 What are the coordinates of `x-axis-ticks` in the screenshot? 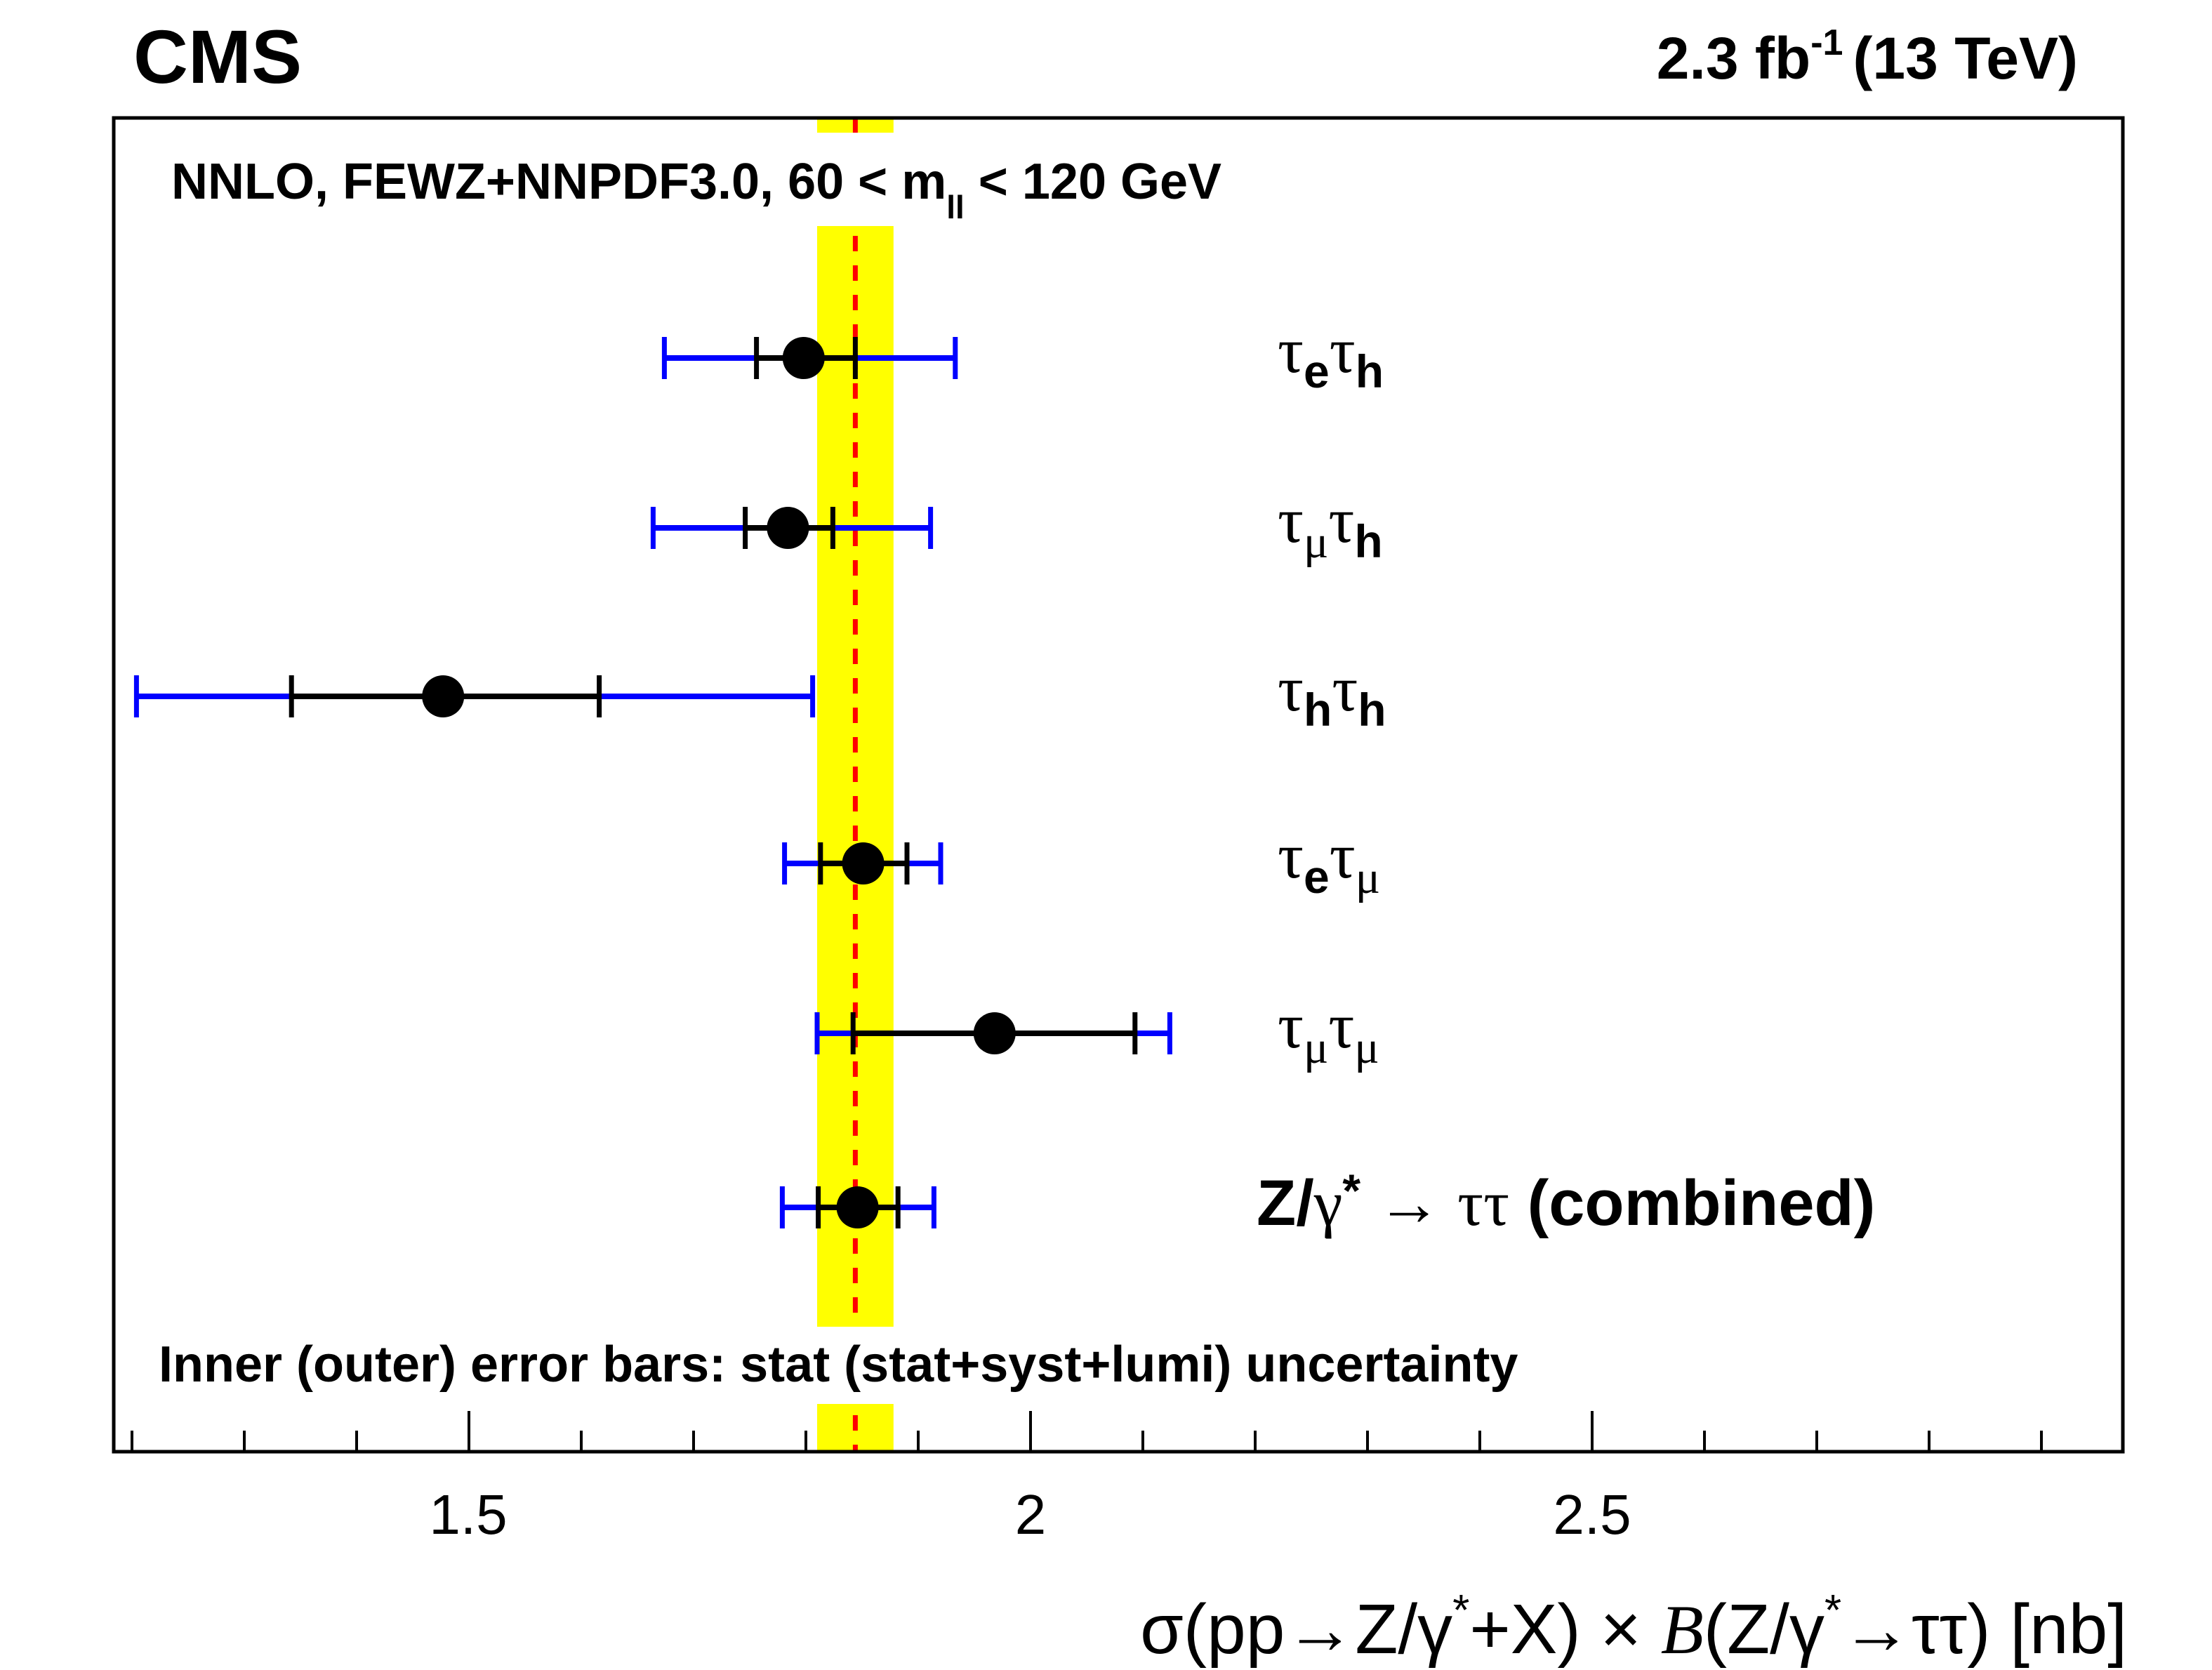 It's located at (1087, 1431).